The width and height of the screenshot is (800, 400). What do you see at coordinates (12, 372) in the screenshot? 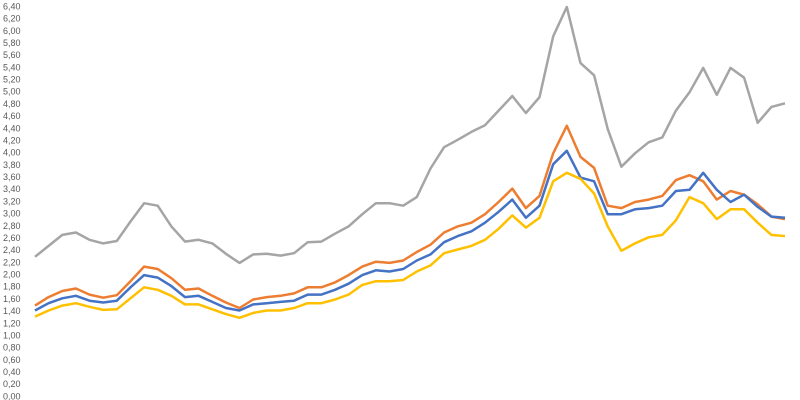
I see `y-tick-label: 0,40` at bounding box center [12, 372].